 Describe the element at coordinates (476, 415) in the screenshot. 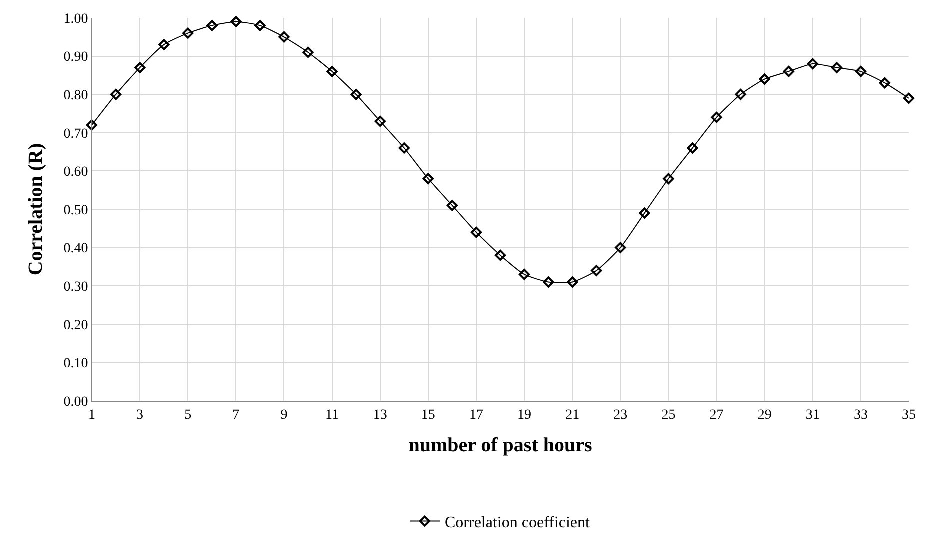

I see `x-tick-label: 17` at that location.